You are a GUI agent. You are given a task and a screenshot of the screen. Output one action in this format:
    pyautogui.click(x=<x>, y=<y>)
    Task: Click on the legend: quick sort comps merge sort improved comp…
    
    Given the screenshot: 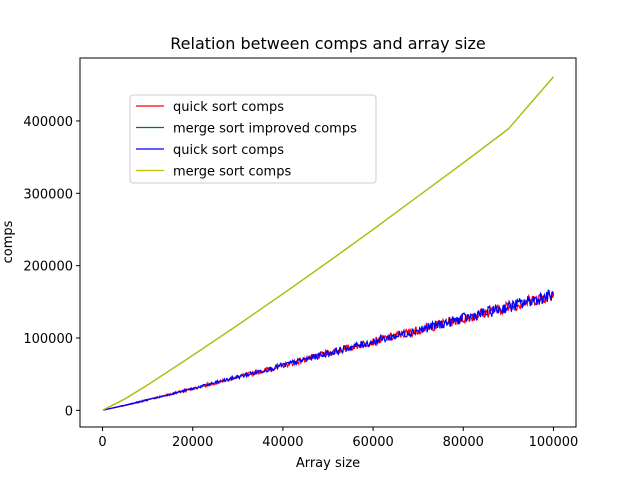 What is the action you would take?
    pyautogui.click(x=253, y=139)
    